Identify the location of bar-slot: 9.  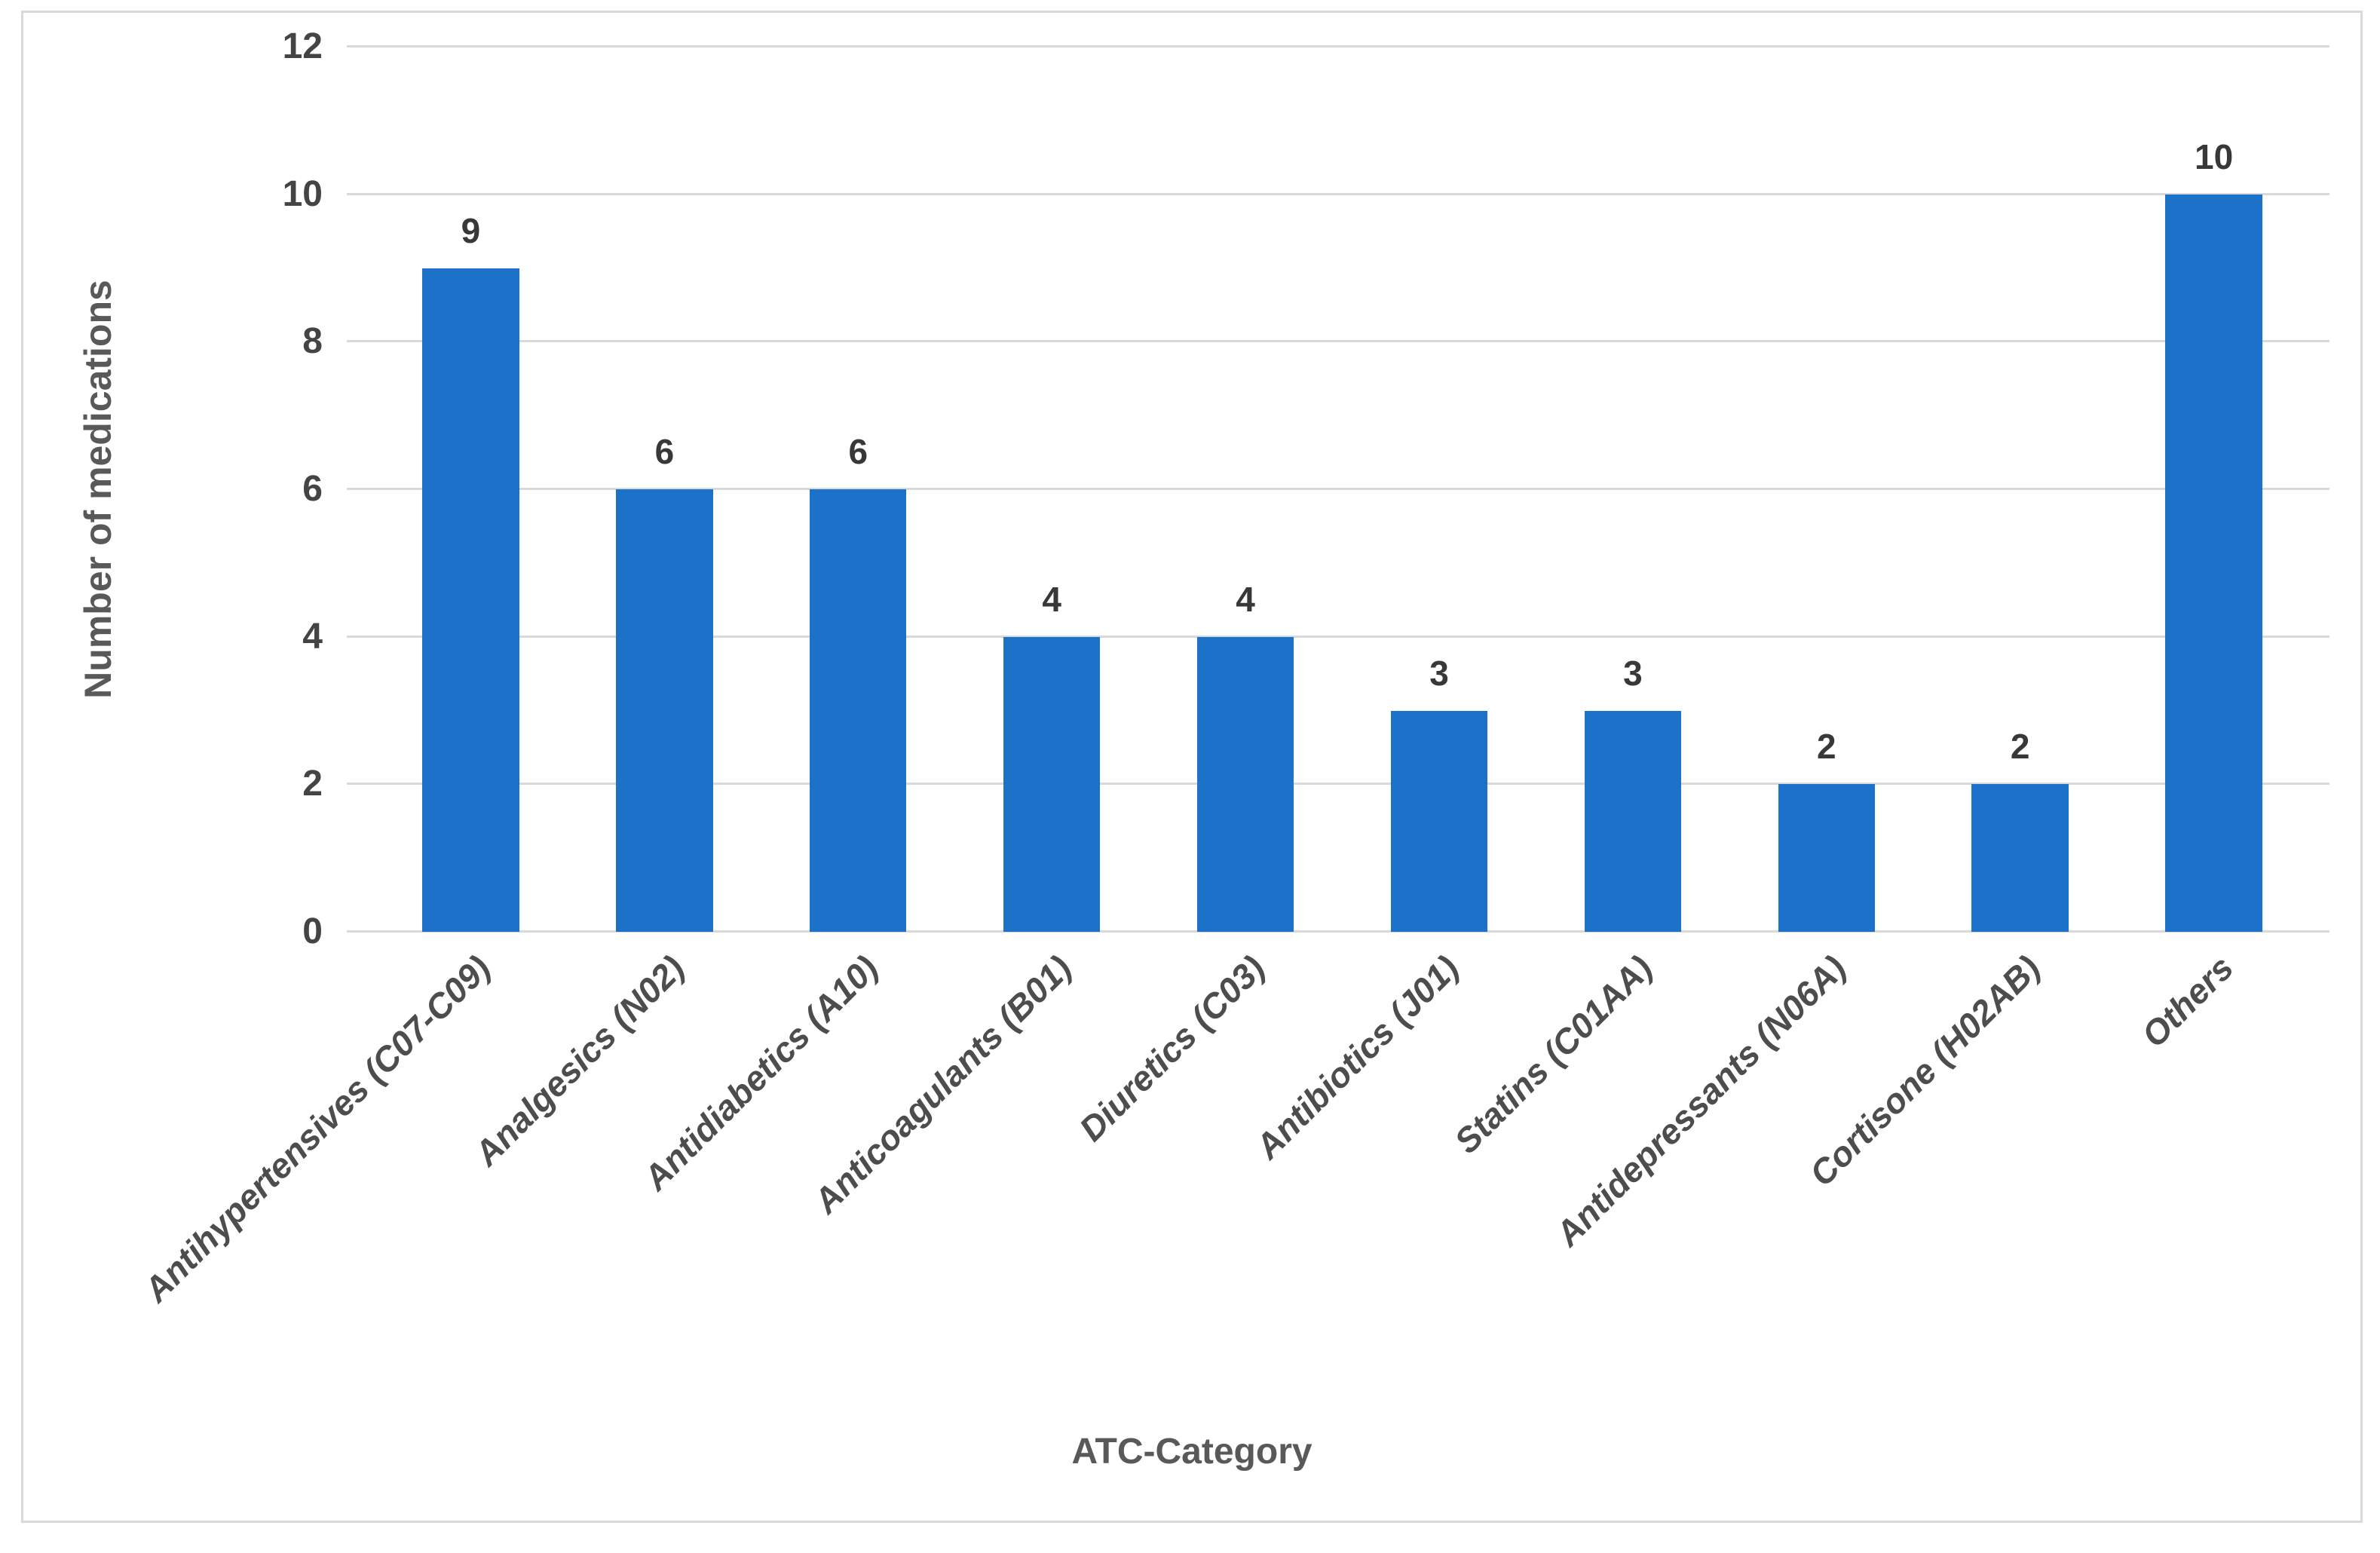
(471, 490).